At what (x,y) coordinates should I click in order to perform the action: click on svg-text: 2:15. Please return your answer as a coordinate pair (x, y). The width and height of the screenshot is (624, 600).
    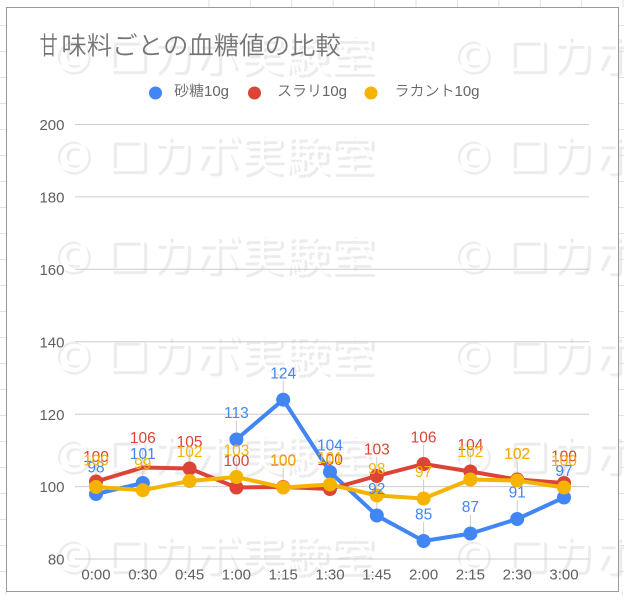
    Looking at the image, I should click on (470, 575).